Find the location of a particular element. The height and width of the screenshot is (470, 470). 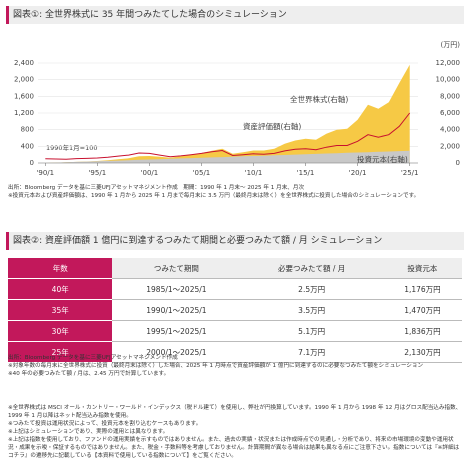

cell: 1,176万円 is located at coordinates (422, 289).